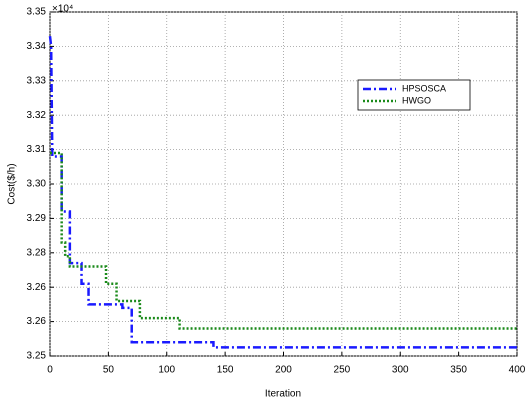 The height and width of the screenshot is (406, 528). What do you see at coordinates (400, 370) in the screenshot?
I see `x-tick-label: 300` at bounding box center [400, 370].